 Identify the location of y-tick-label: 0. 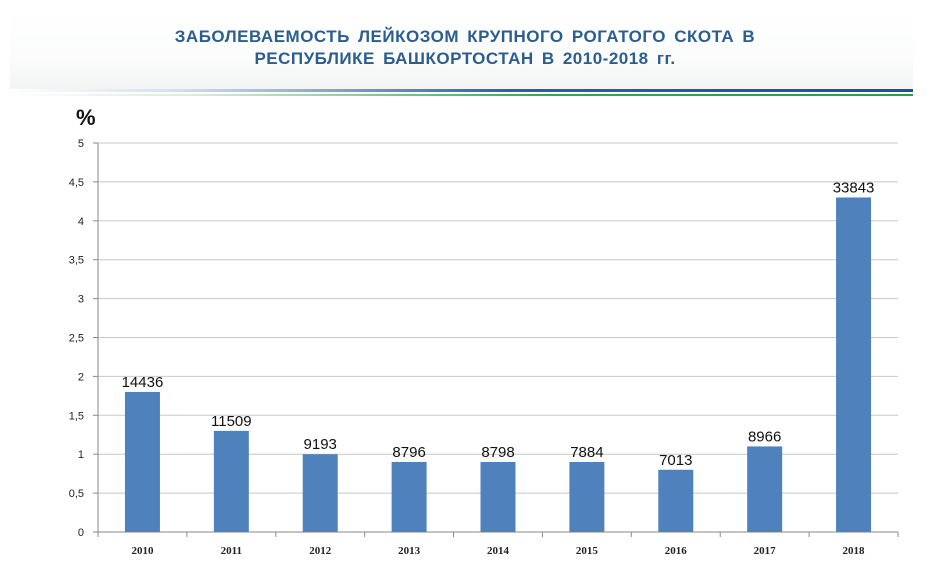
(81, 533).